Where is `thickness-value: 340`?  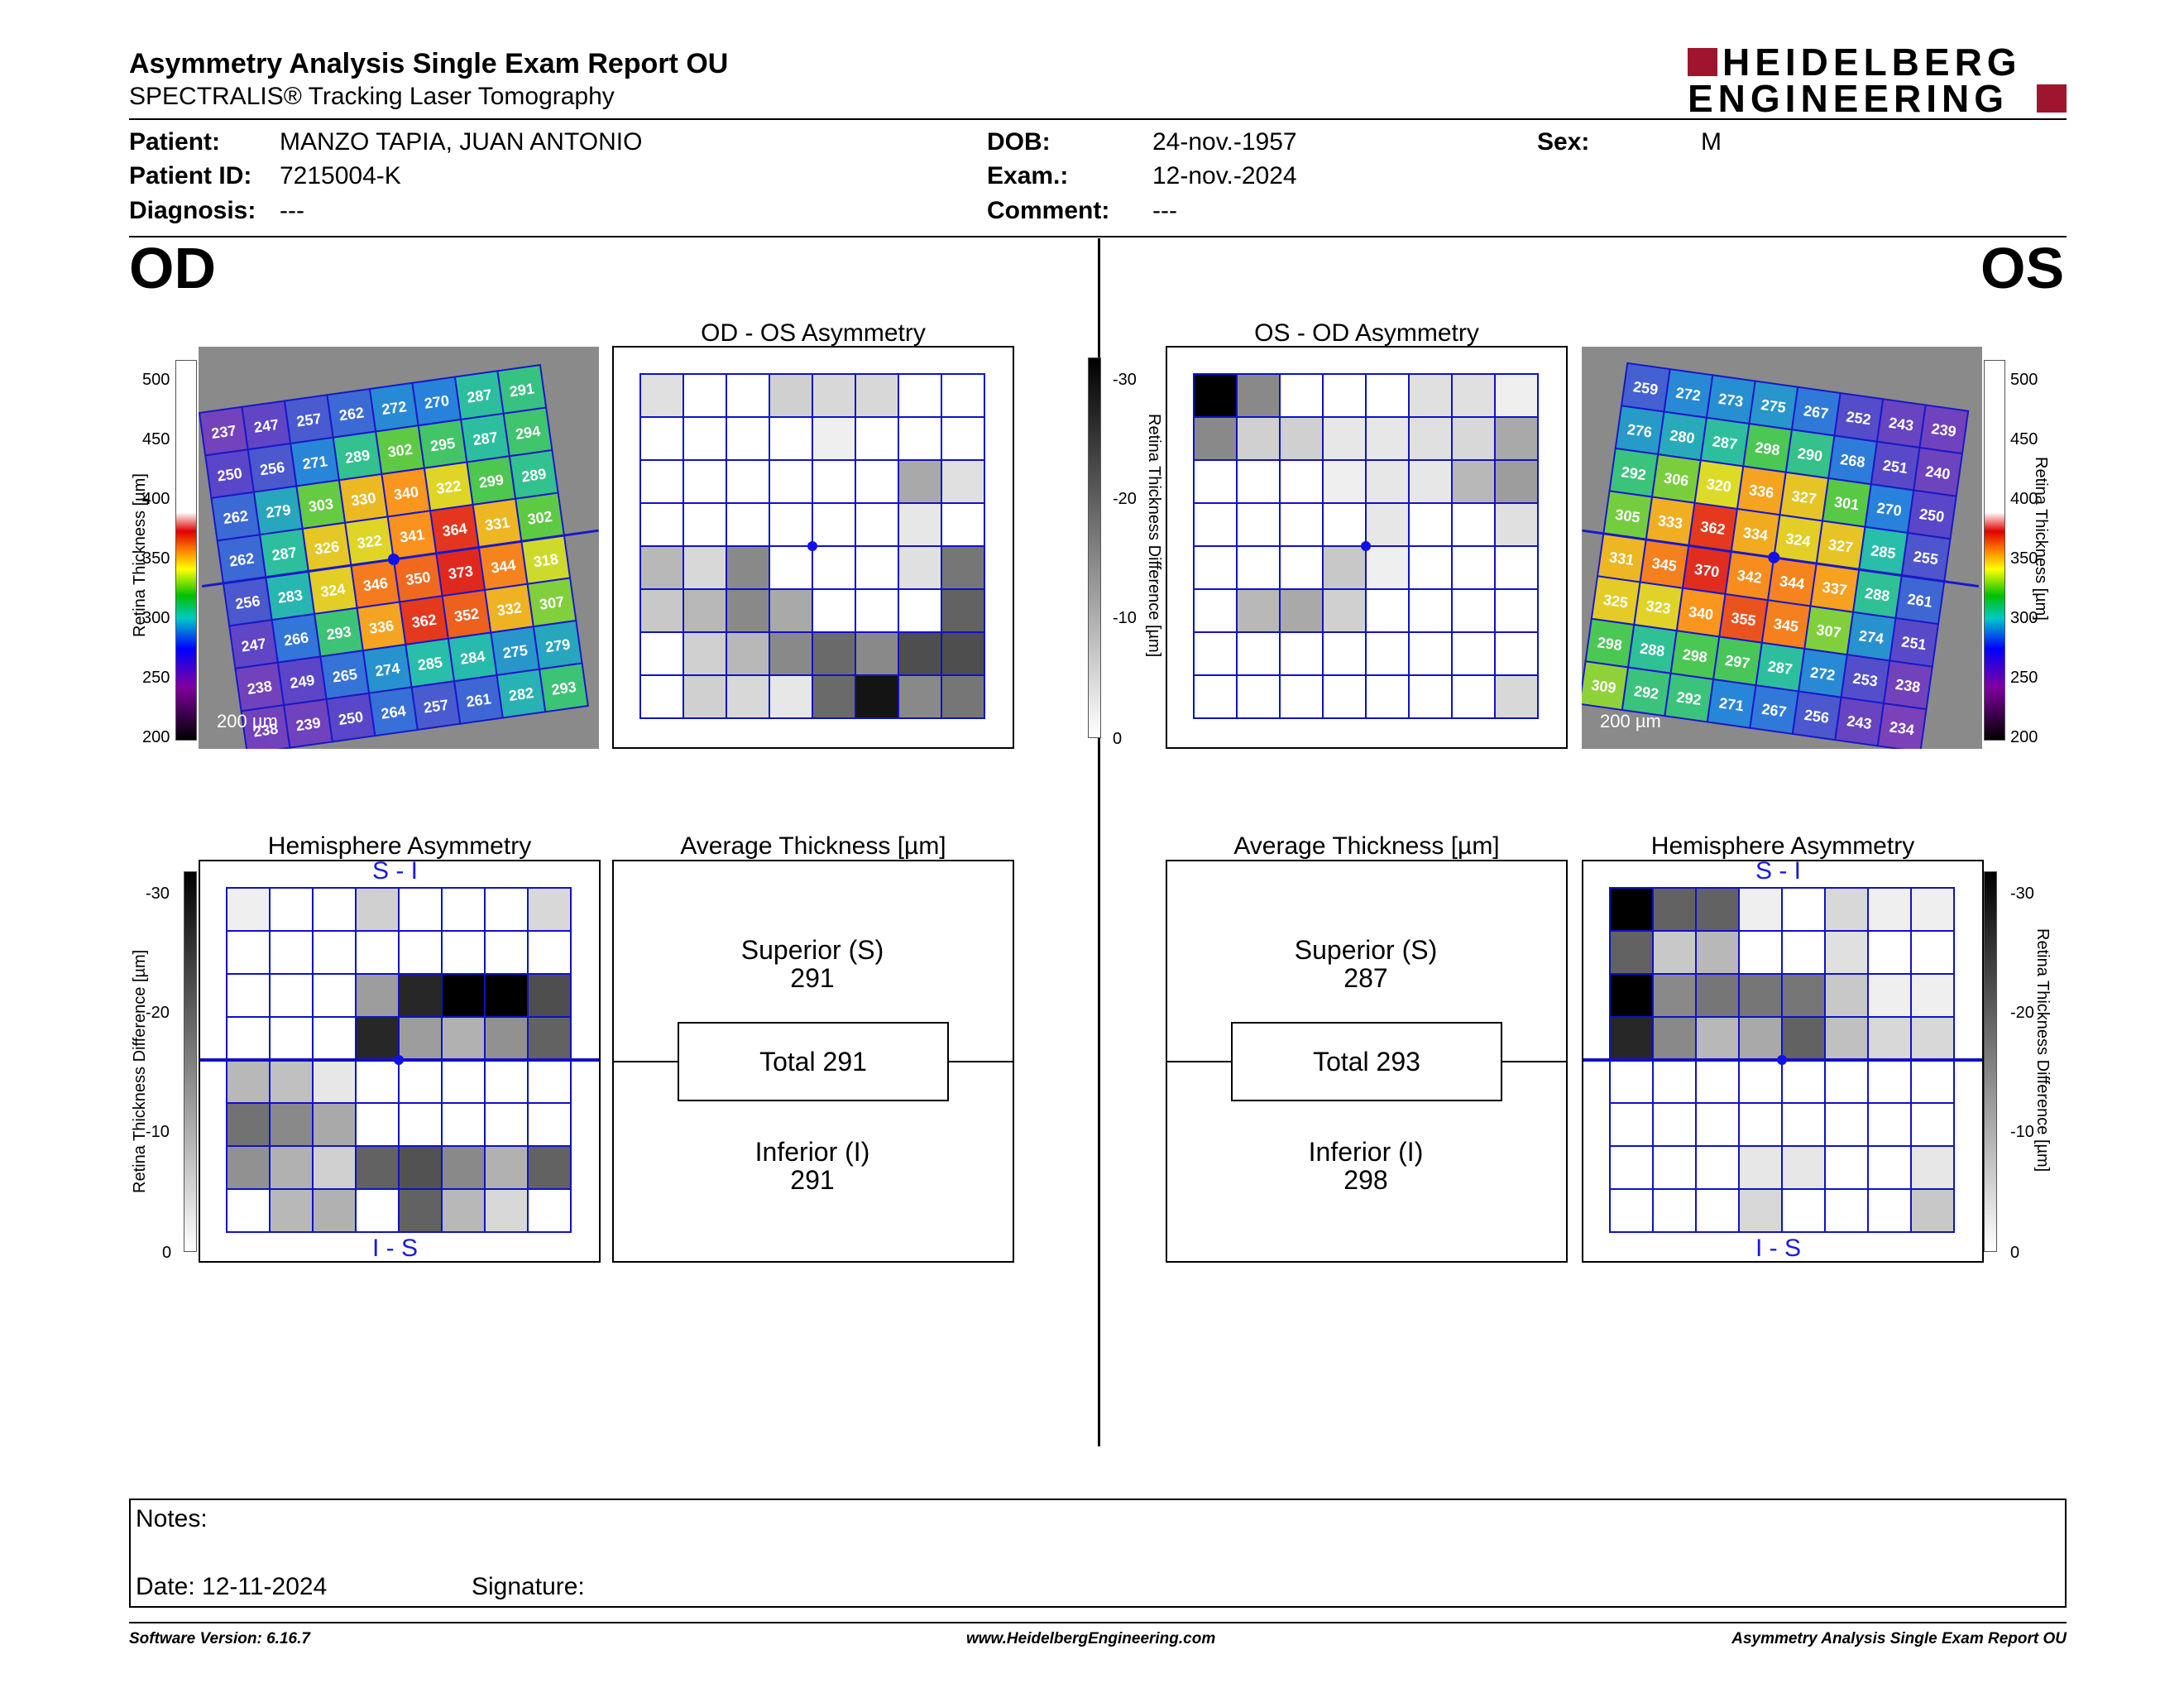 thickness-value: 340 is located at coordinates (1701, 613).